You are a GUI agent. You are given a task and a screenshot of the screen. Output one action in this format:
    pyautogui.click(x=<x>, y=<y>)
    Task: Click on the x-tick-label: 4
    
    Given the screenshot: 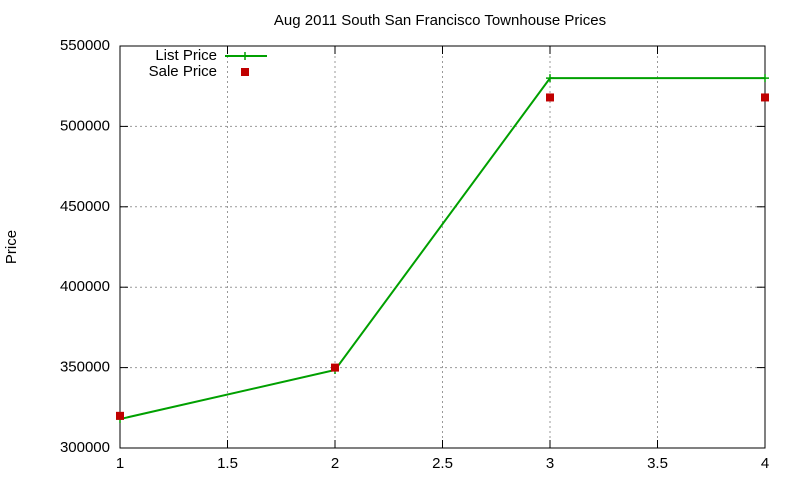 What is the action you would take?
    pyautogui.click(x=765, y=463)
    